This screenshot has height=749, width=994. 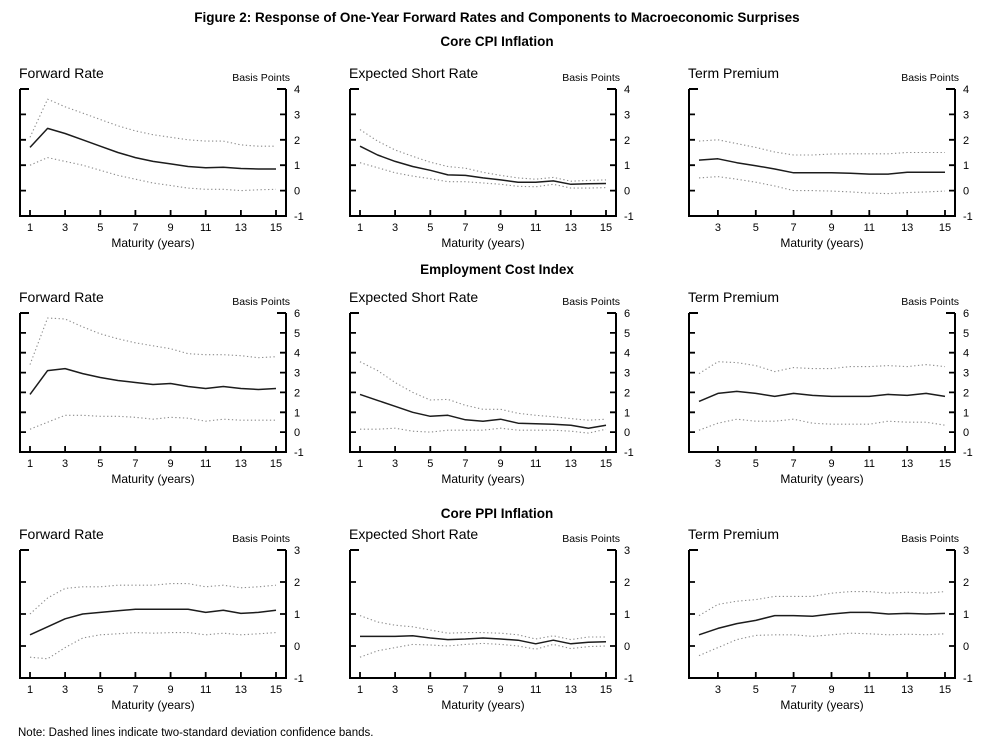 What do you see at coordinates (497, 41) in the screenshot?
I see `section-heading-core-cpi: Core CPI Inflation` at bounding box center [497, 41].